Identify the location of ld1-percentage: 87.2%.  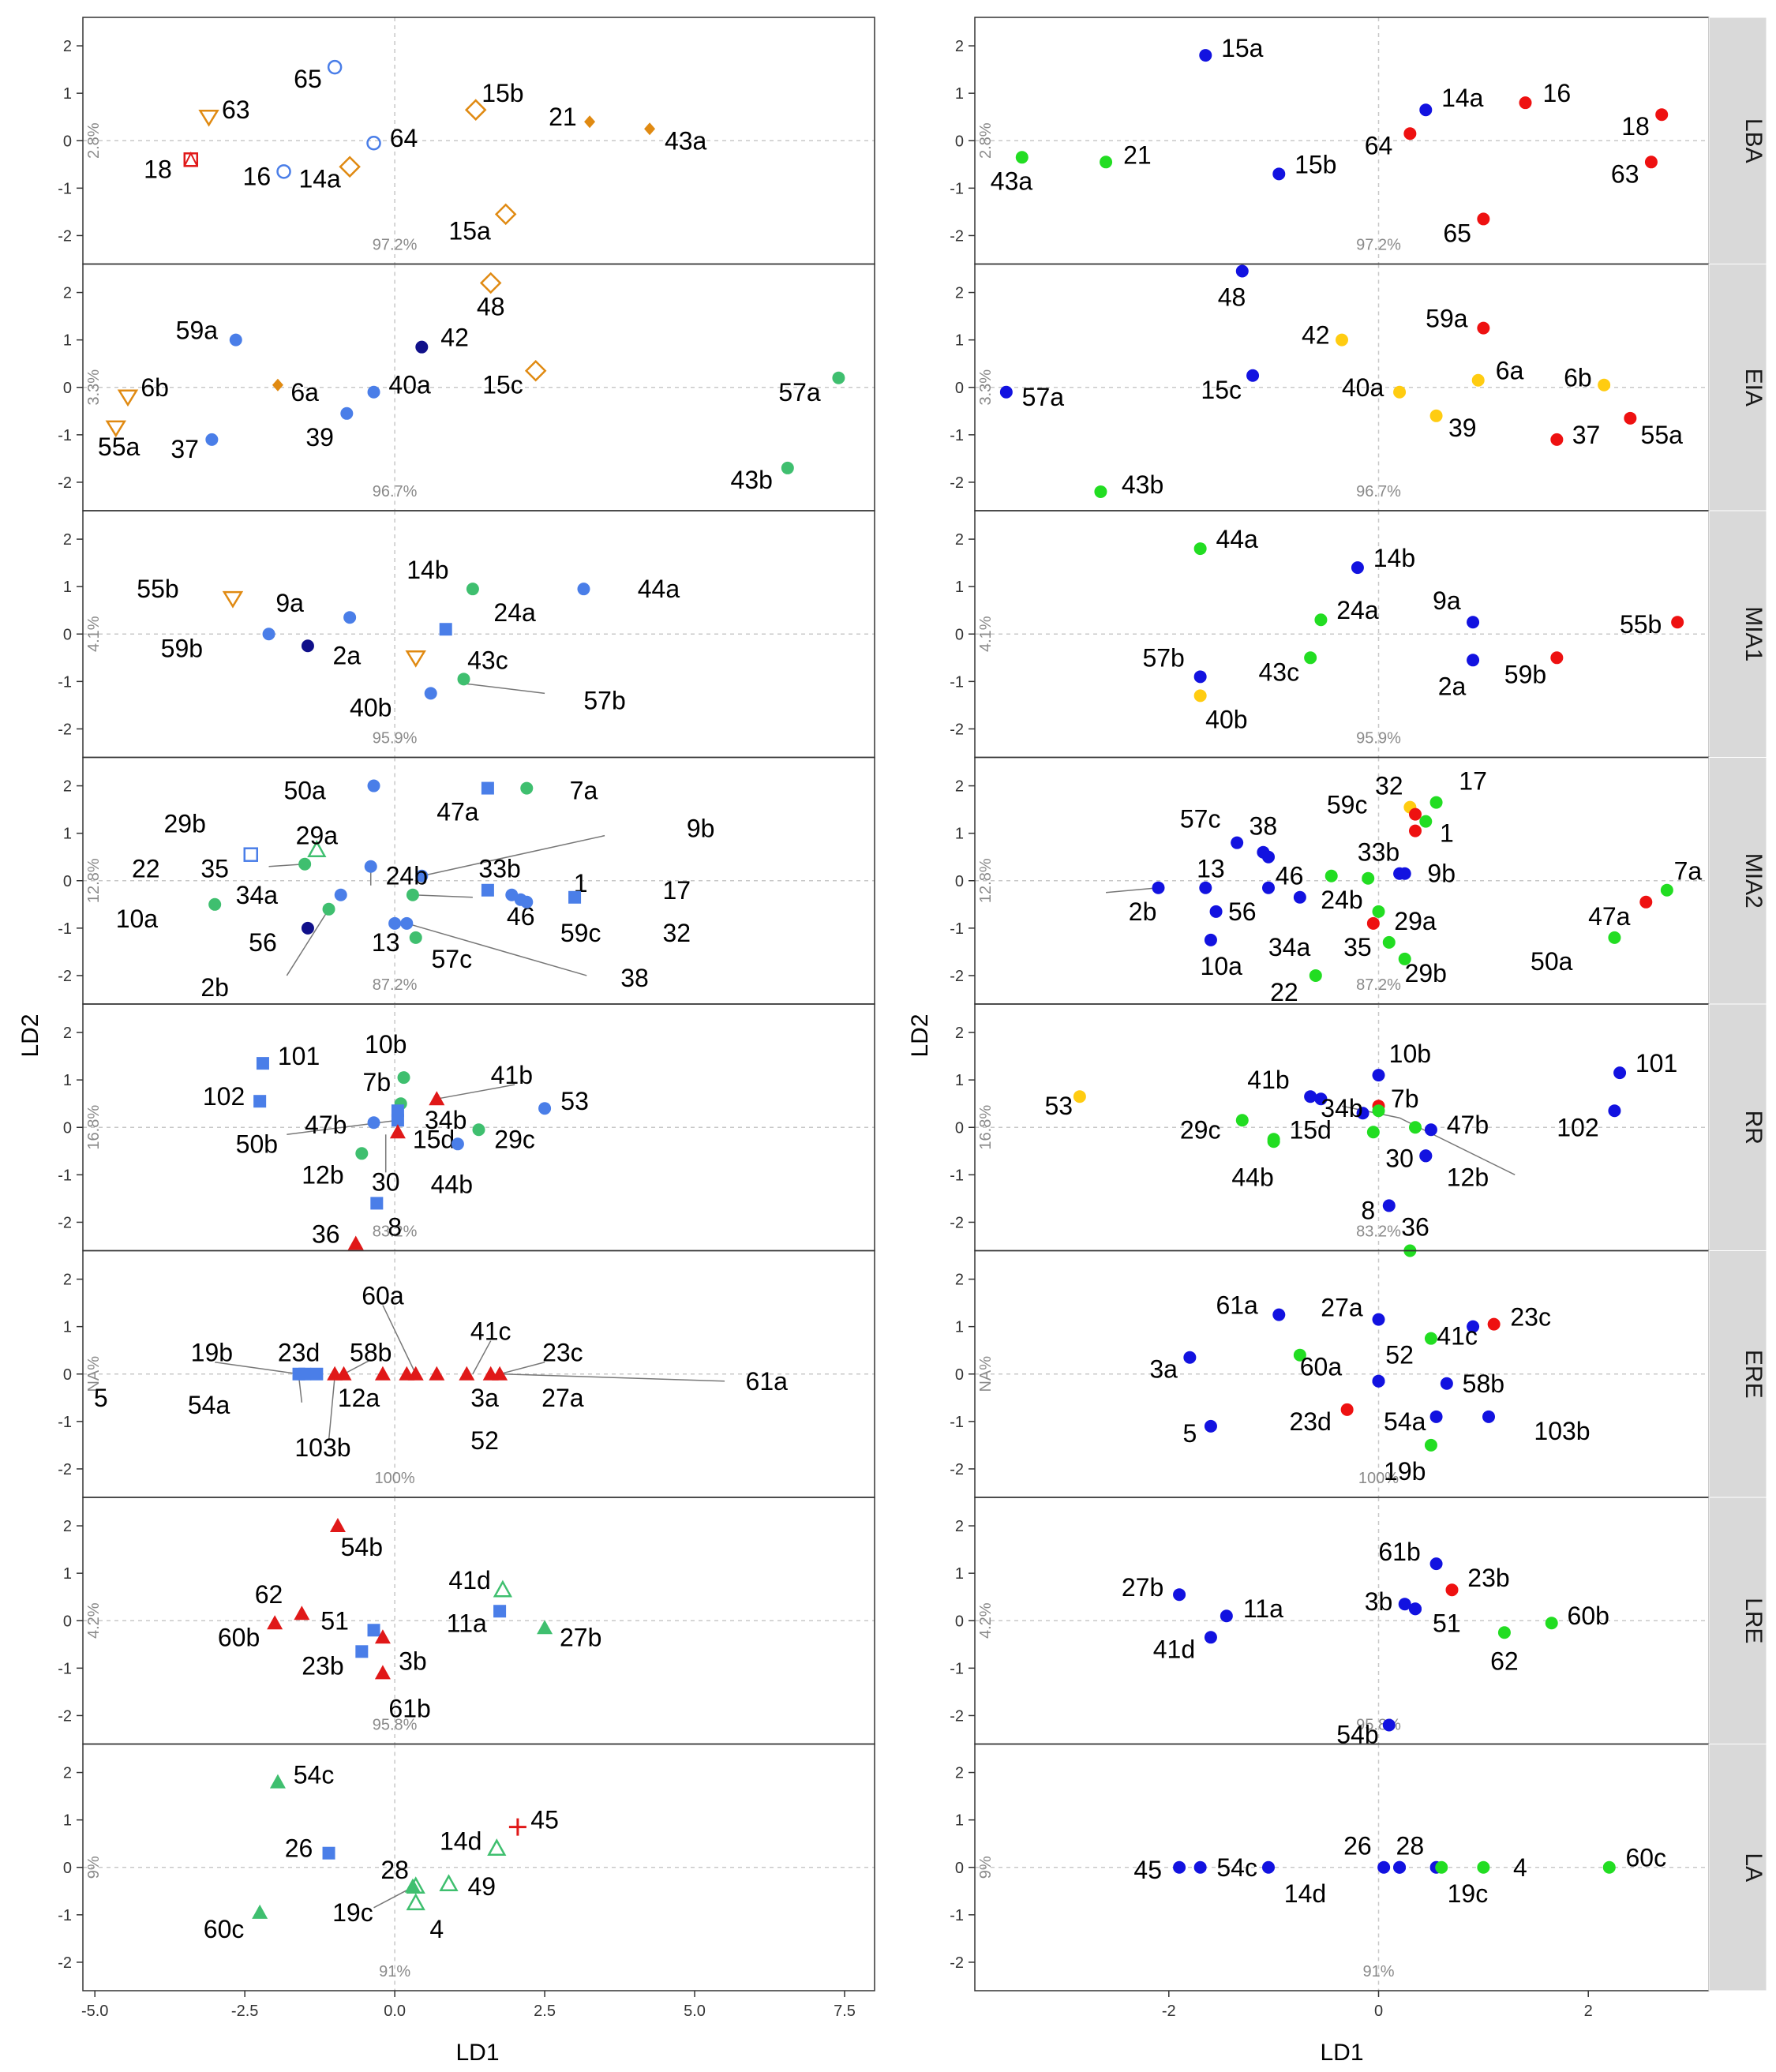
(395, 985).